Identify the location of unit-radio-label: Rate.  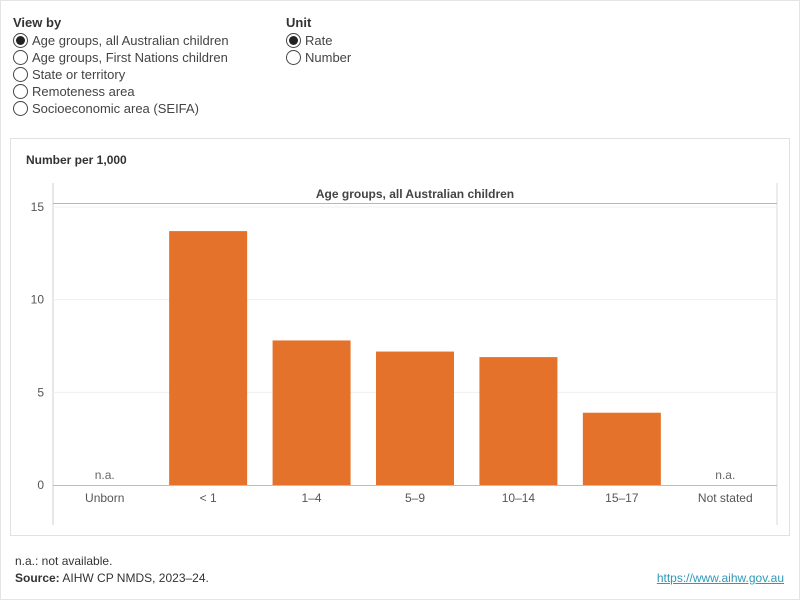
(319, 40).